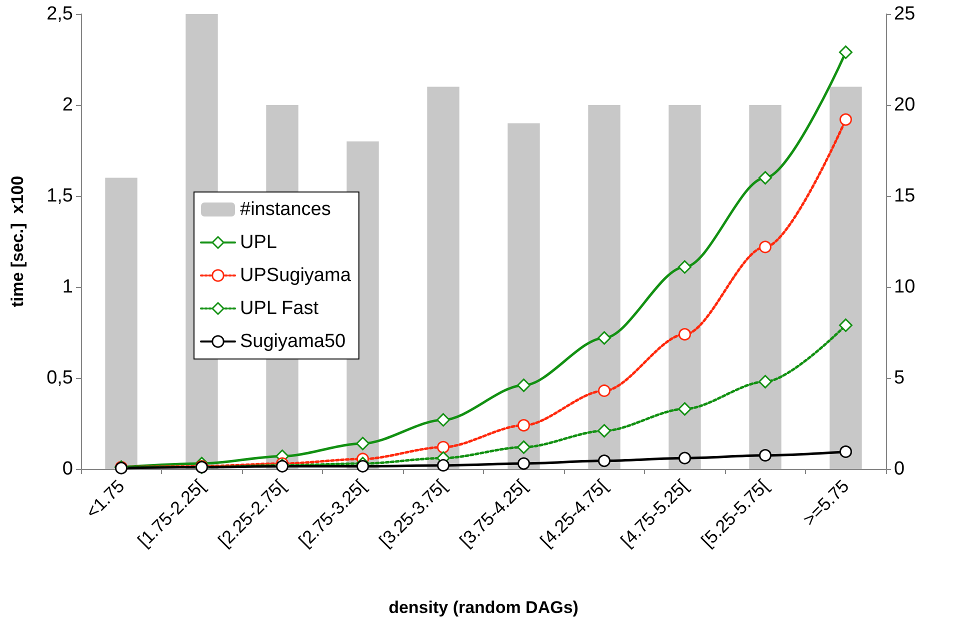  What do you see at coordinates (905, 14) in the screenshot?
I see `y2-tick-label: 25` at bounding box center [905, 14].